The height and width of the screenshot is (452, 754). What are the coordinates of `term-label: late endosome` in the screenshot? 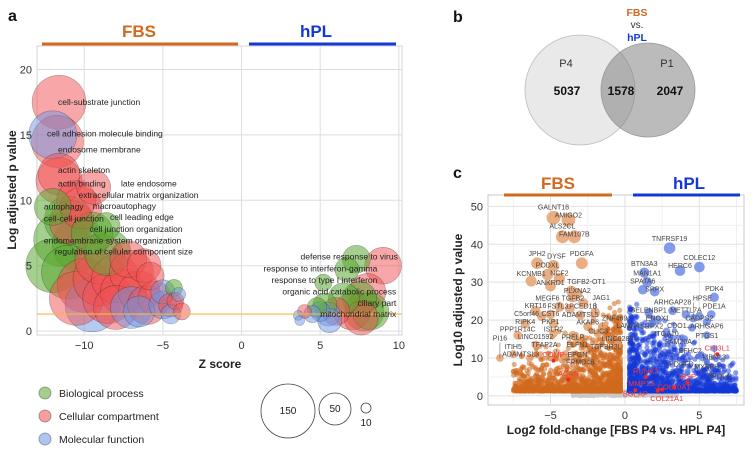 It's located at (149, 183).